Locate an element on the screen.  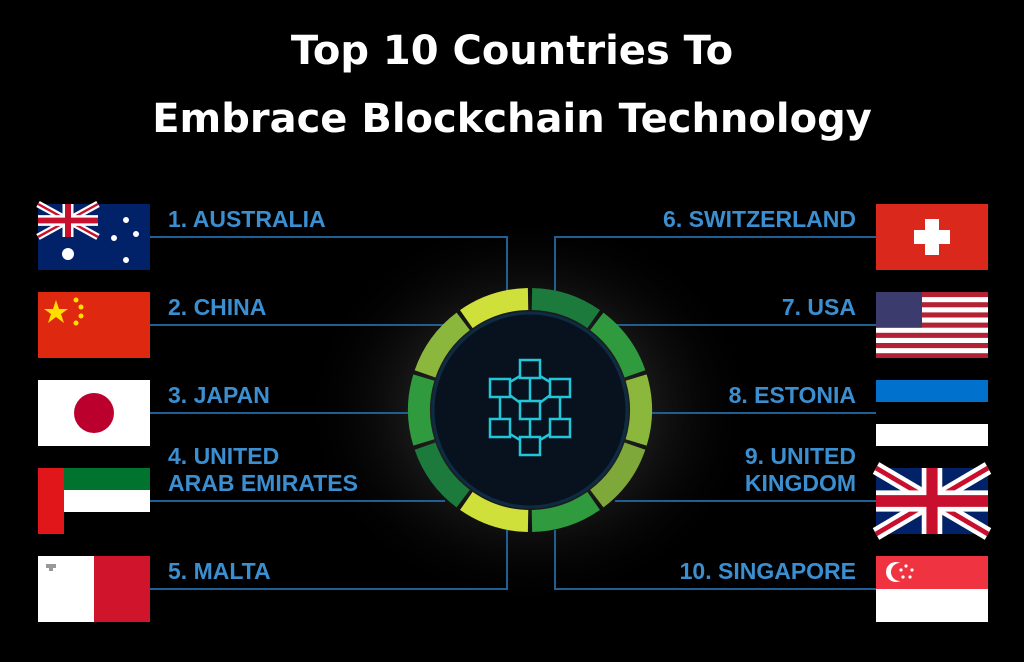
flag-china is located at coordinates (94, 325).